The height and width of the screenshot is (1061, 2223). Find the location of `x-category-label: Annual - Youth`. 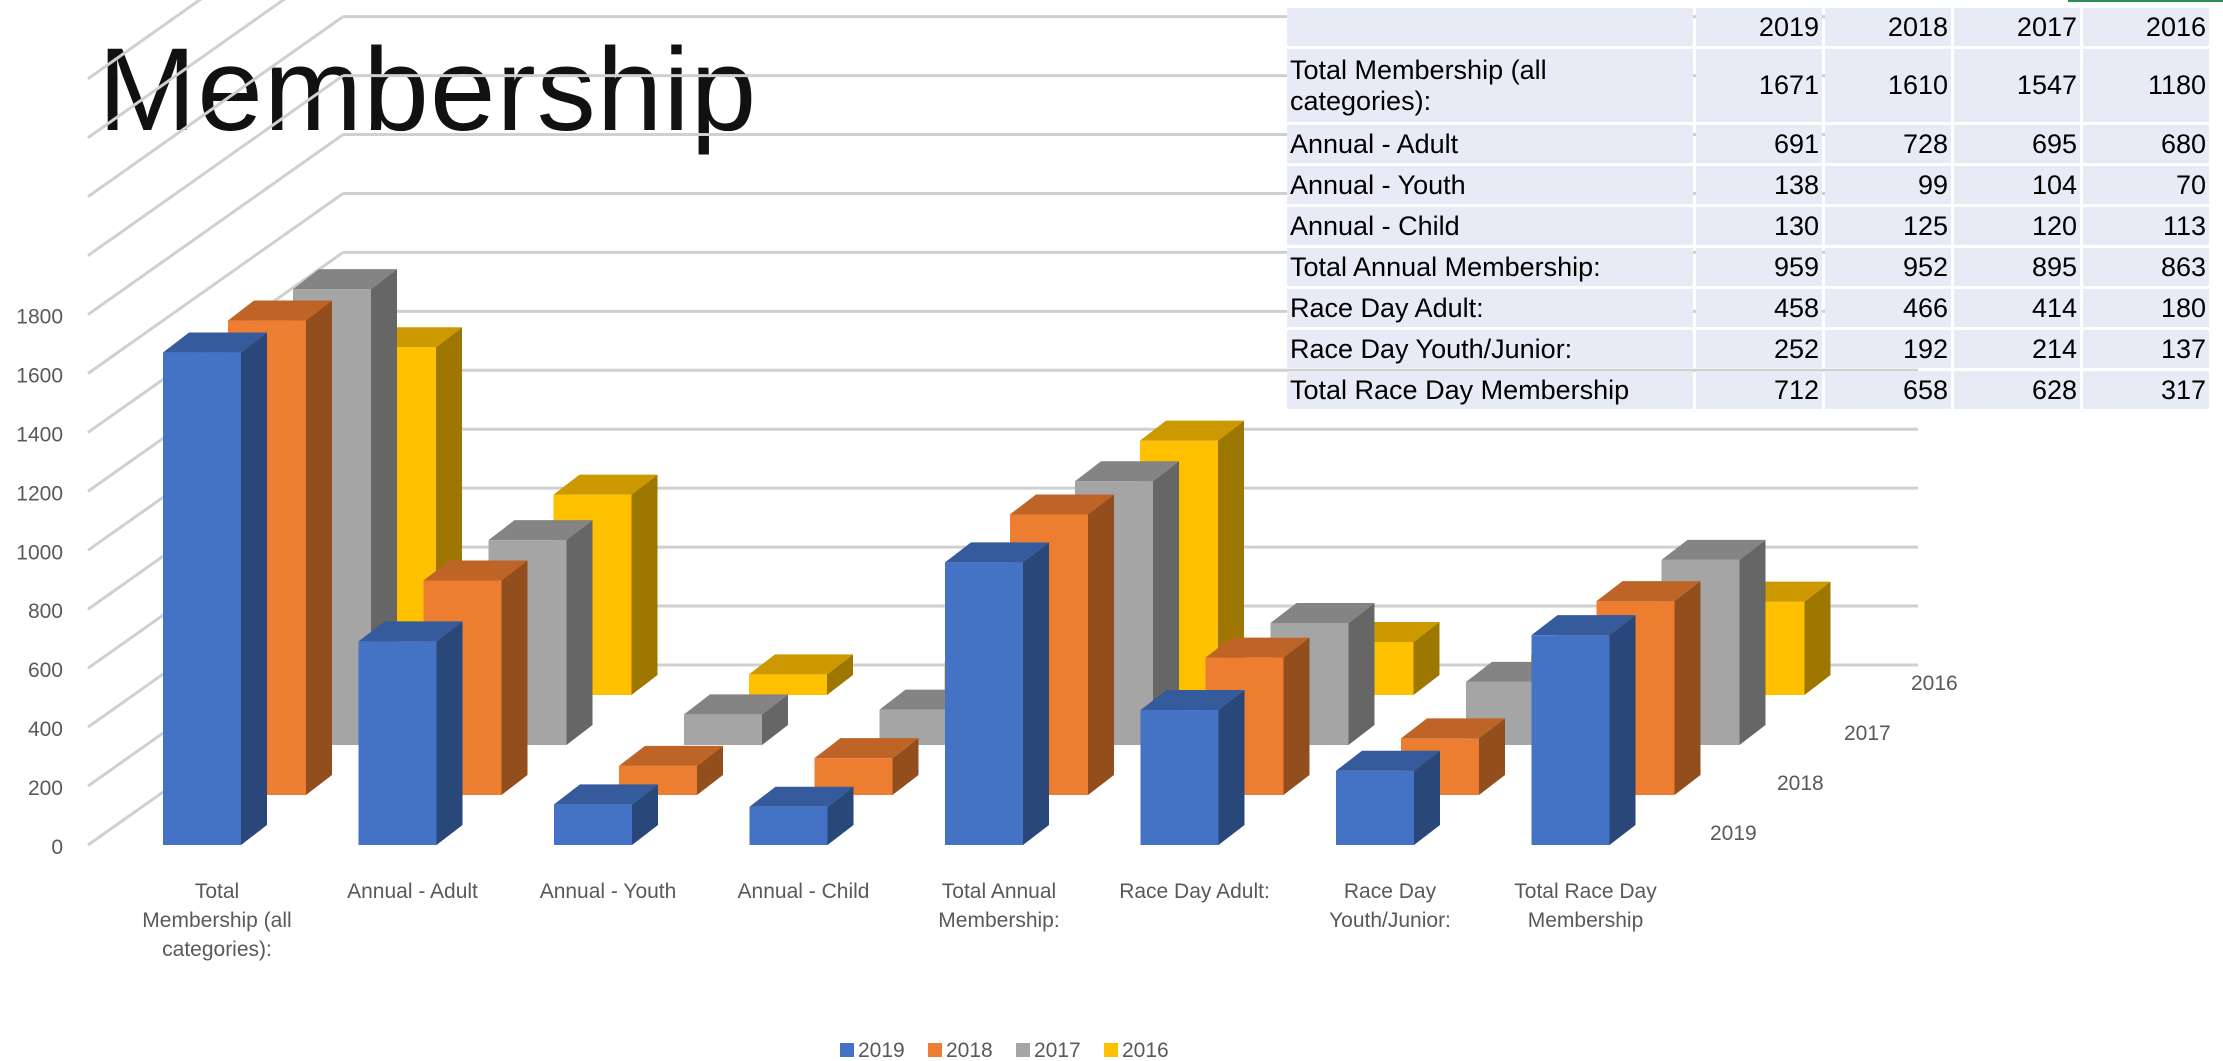

x-category-label: Annual - Youth is located at coordinates (608, 891).